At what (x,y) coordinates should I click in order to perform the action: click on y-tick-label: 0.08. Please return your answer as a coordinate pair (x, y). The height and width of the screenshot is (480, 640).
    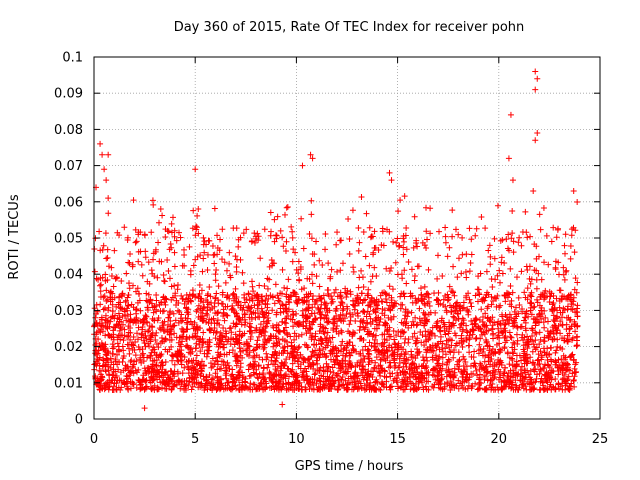
    Looking at the image, I should click on (68, 130).